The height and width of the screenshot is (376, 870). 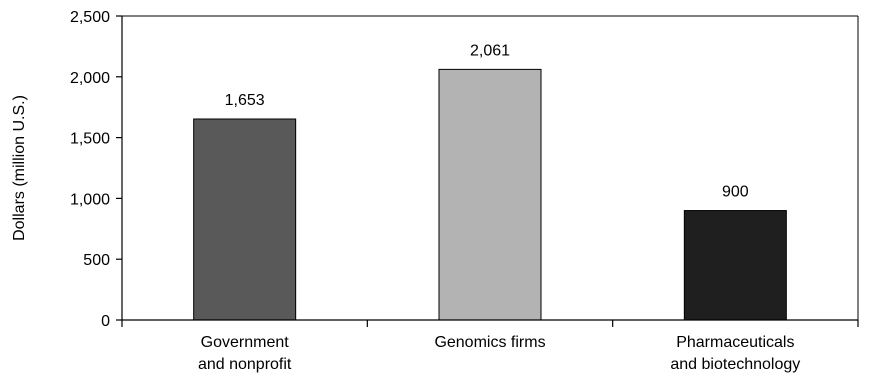 What do you see at coordinates (489, 342) in the screenshot?
I see `category-label: Genomics firms` at bounding box center [489, 342].